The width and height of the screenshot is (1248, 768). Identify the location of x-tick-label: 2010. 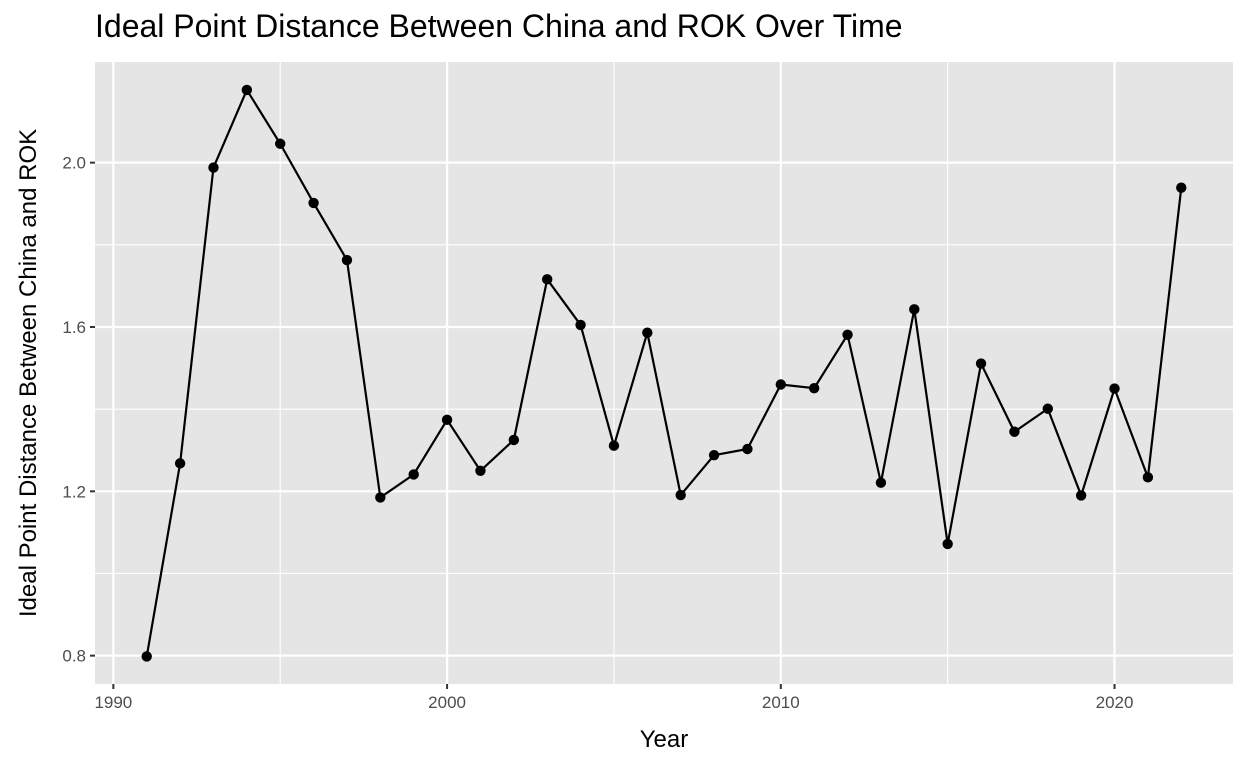
(781, 702).